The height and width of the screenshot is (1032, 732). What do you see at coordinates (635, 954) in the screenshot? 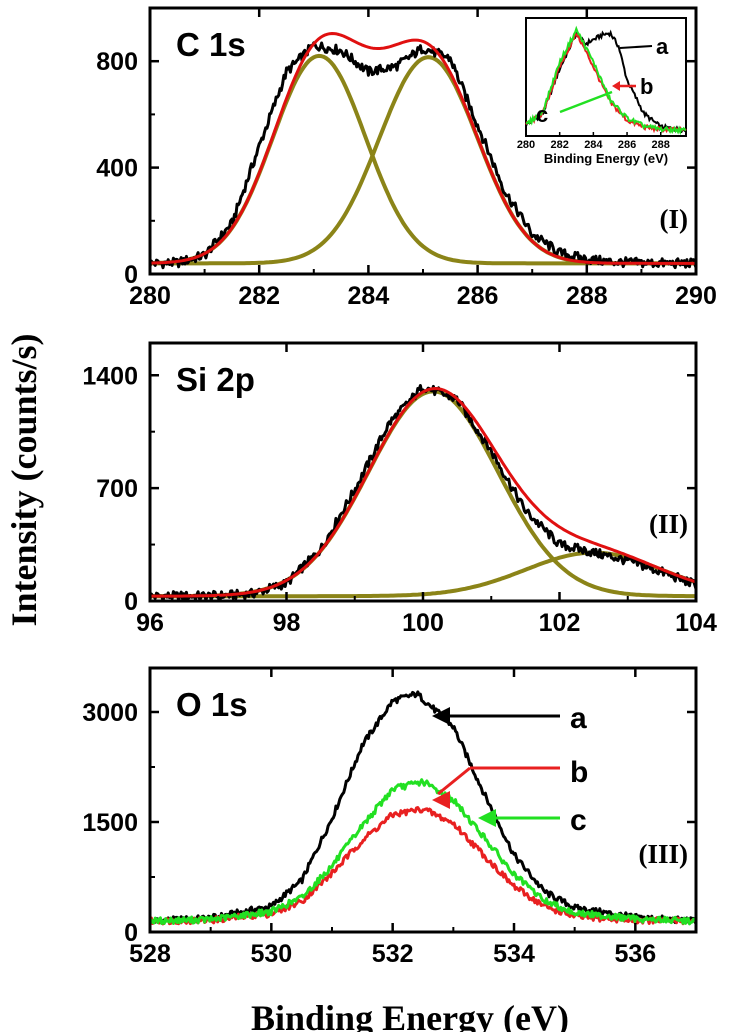
I see `x-tick-label: 536` at bounding box center [635, 954].